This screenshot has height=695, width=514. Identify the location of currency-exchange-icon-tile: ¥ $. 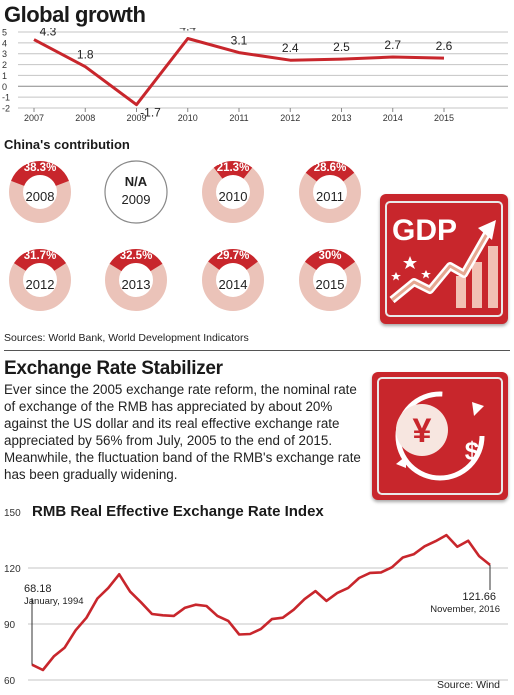
(440, 436).